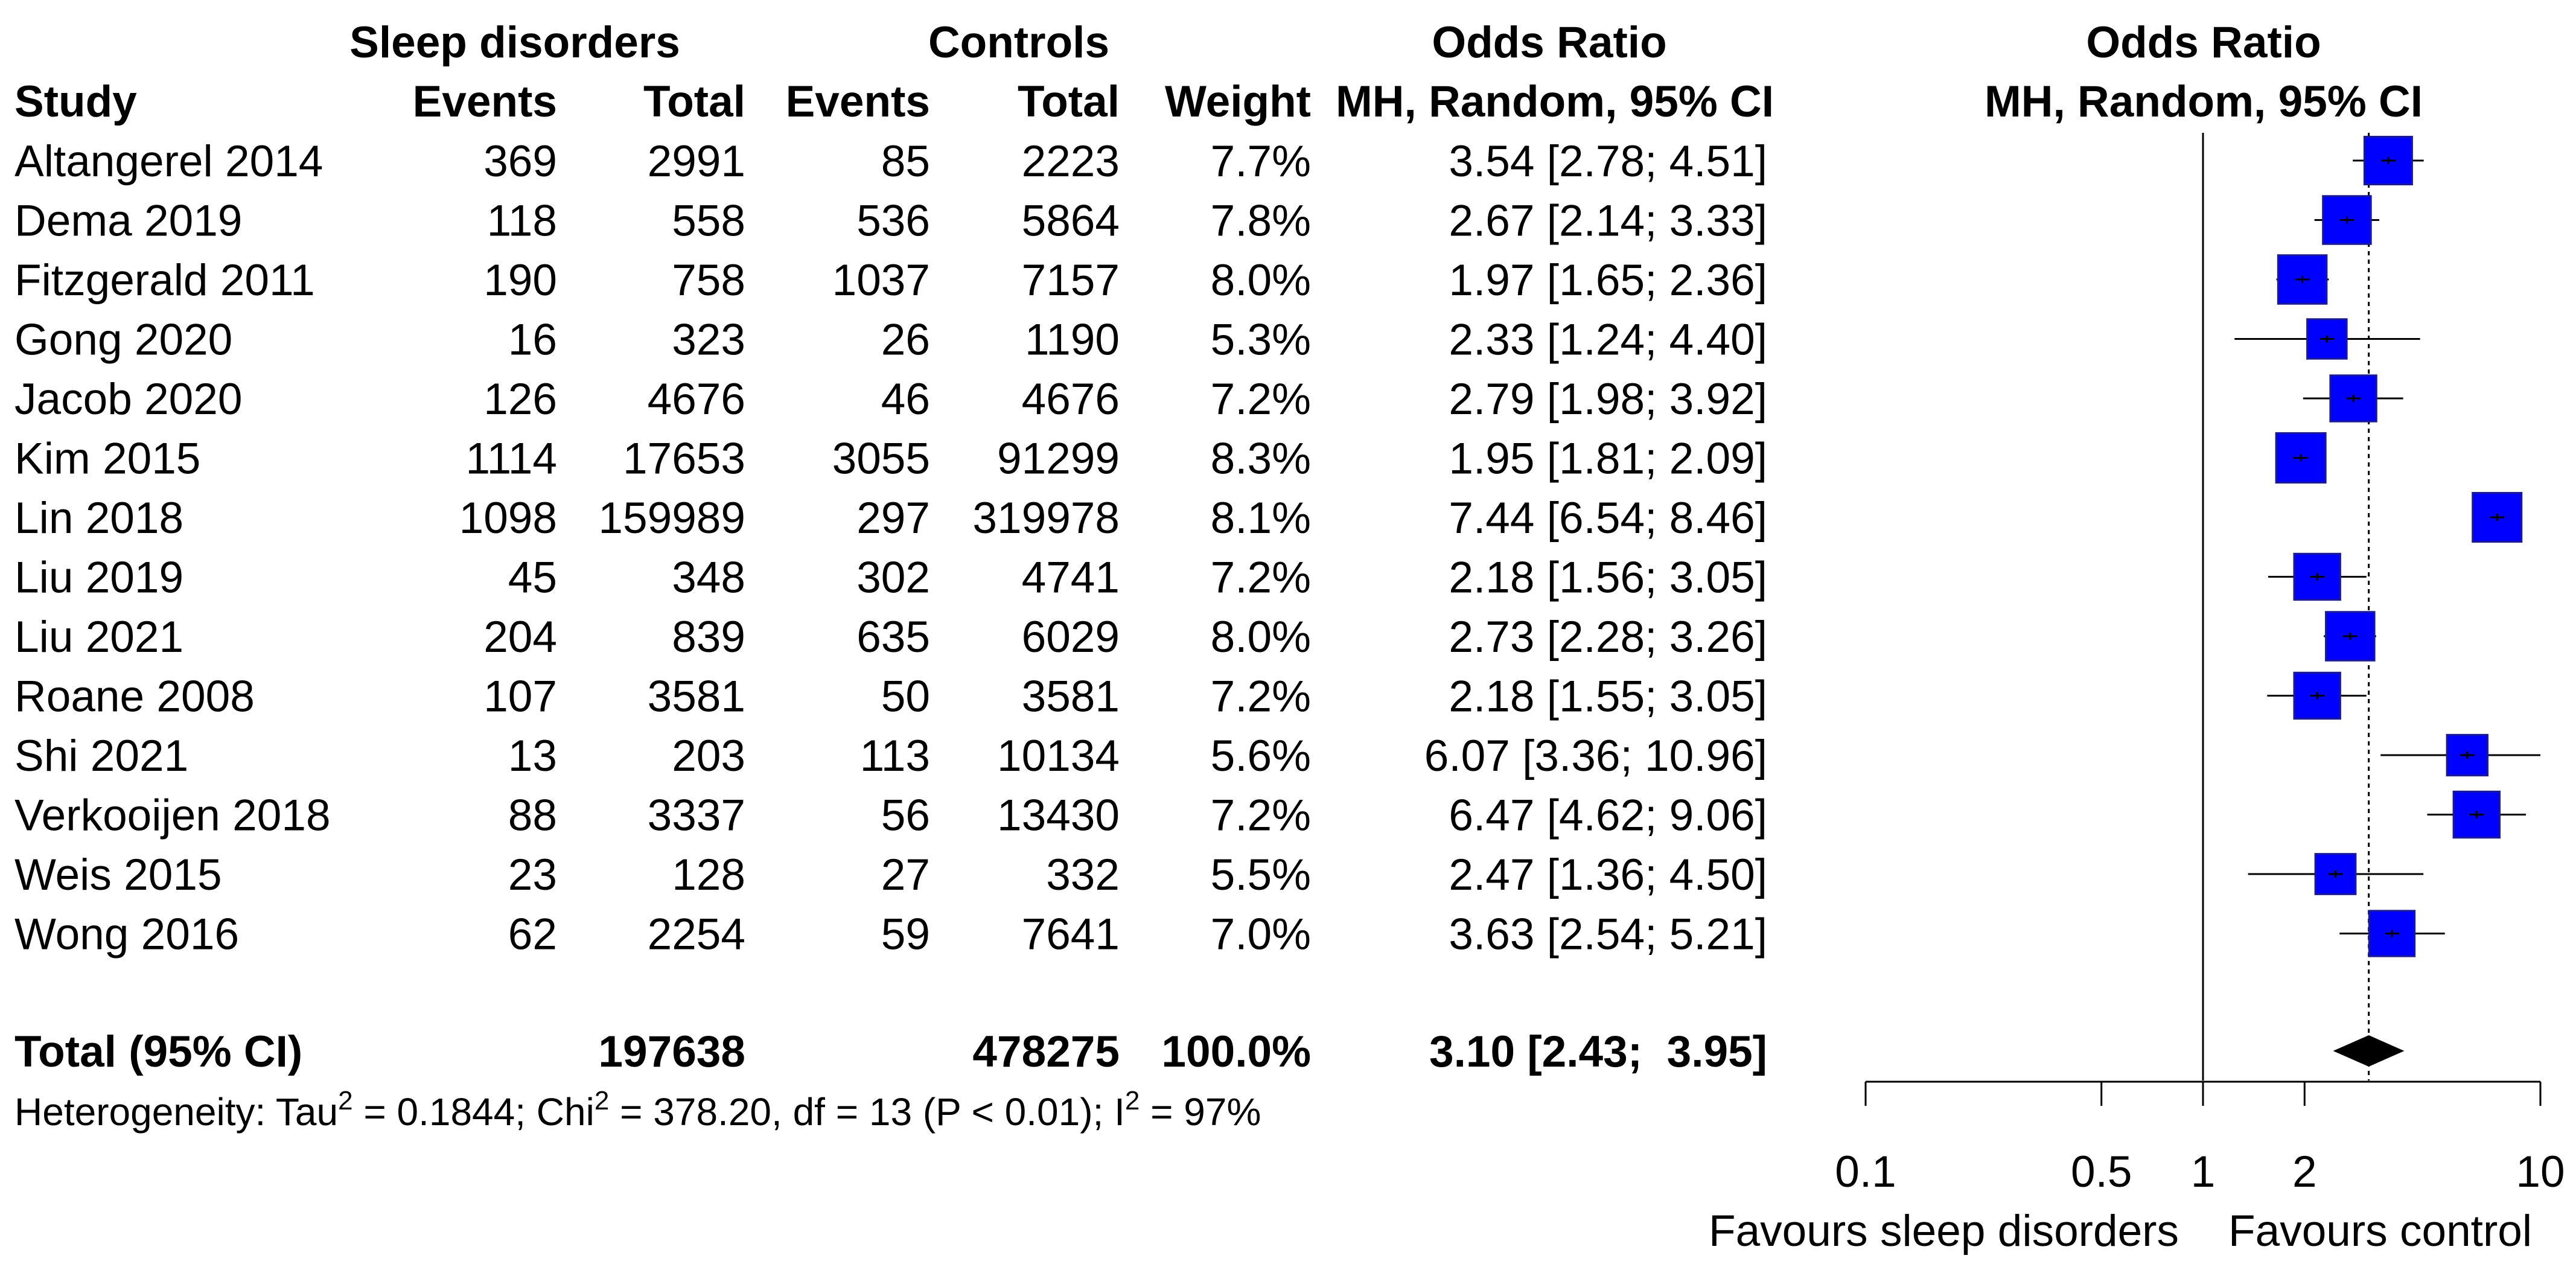  What do you see at coordinates (1261, 340) in the screenshot?
I see `weight-cell: 5.3%` at bounding box center [1261, 340].